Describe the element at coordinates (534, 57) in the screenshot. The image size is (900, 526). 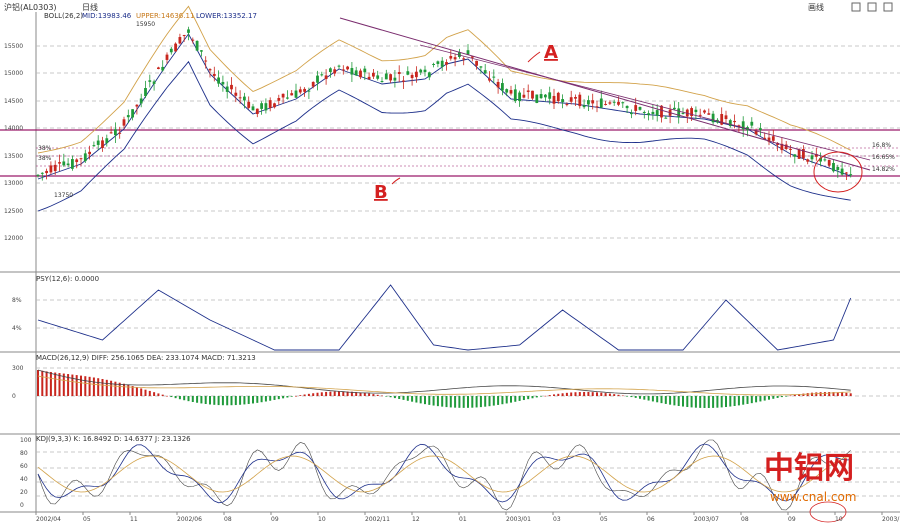
I see `arrow-a` at that location.